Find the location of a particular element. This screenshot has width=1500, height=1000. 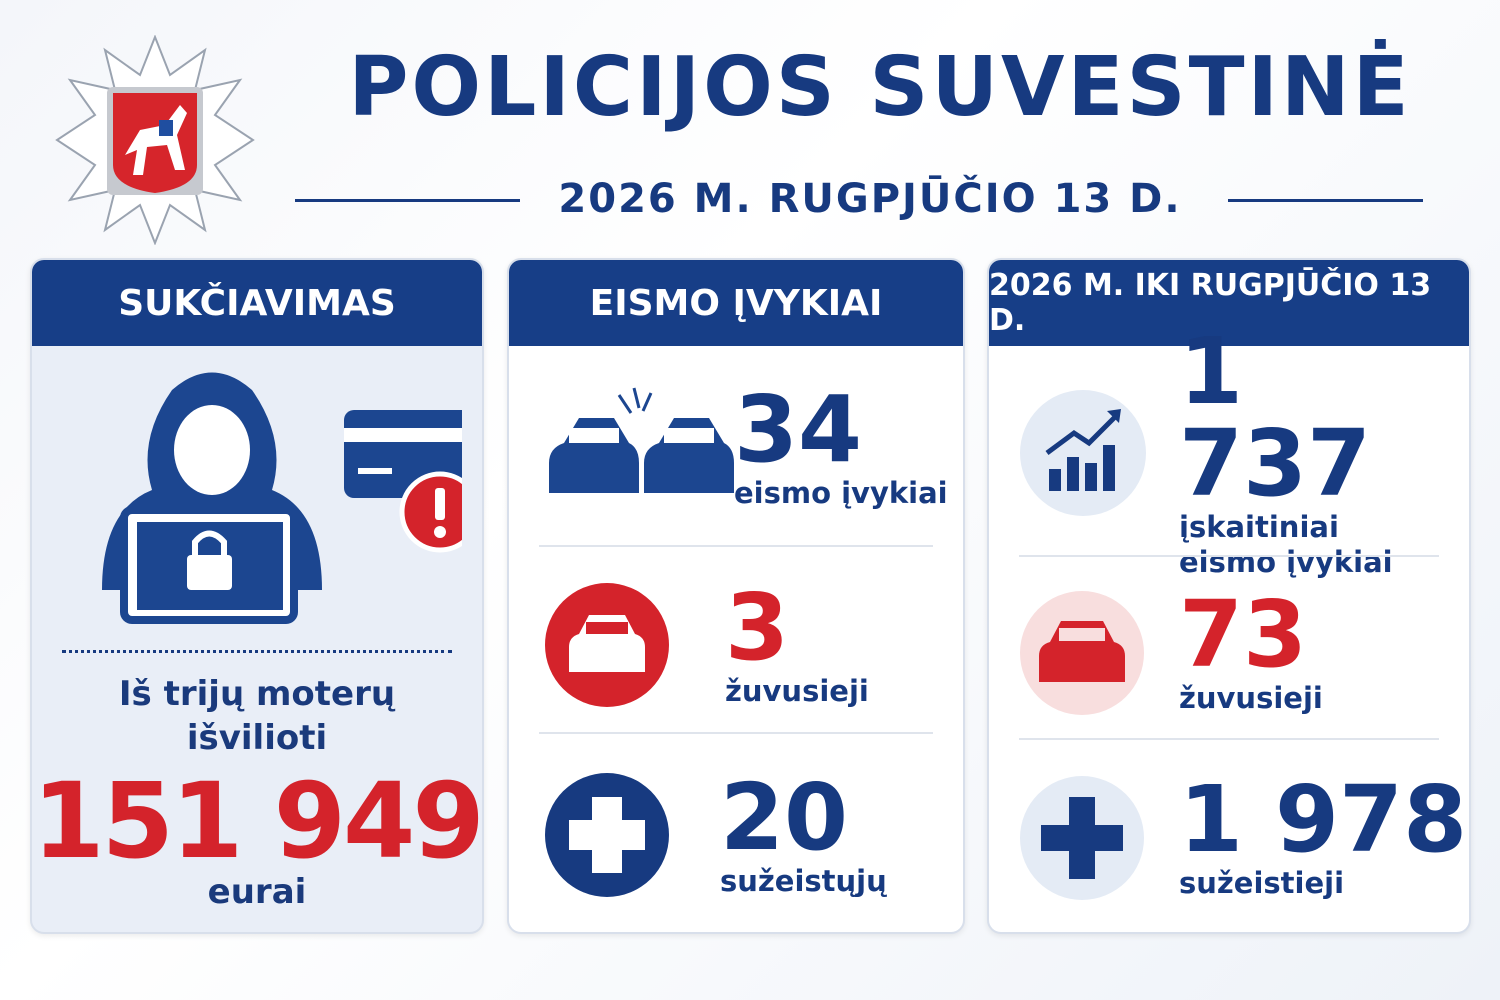

fraud-amount: 151 949 is located at coordinates (257, 821).